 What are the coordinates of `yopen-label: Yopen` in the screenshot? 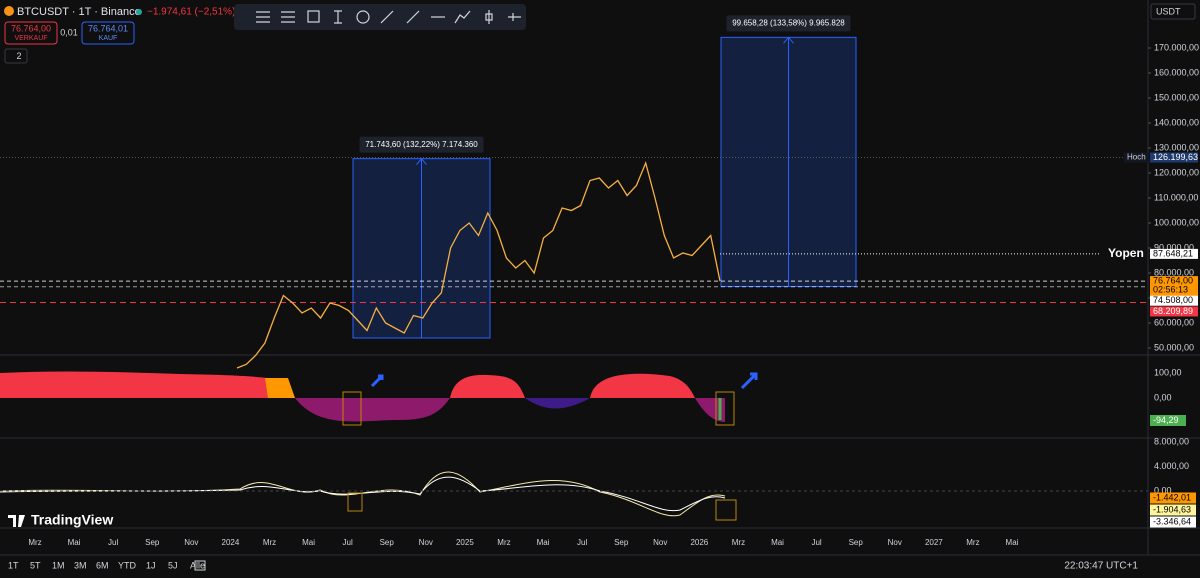 It's located at (1126, 253).